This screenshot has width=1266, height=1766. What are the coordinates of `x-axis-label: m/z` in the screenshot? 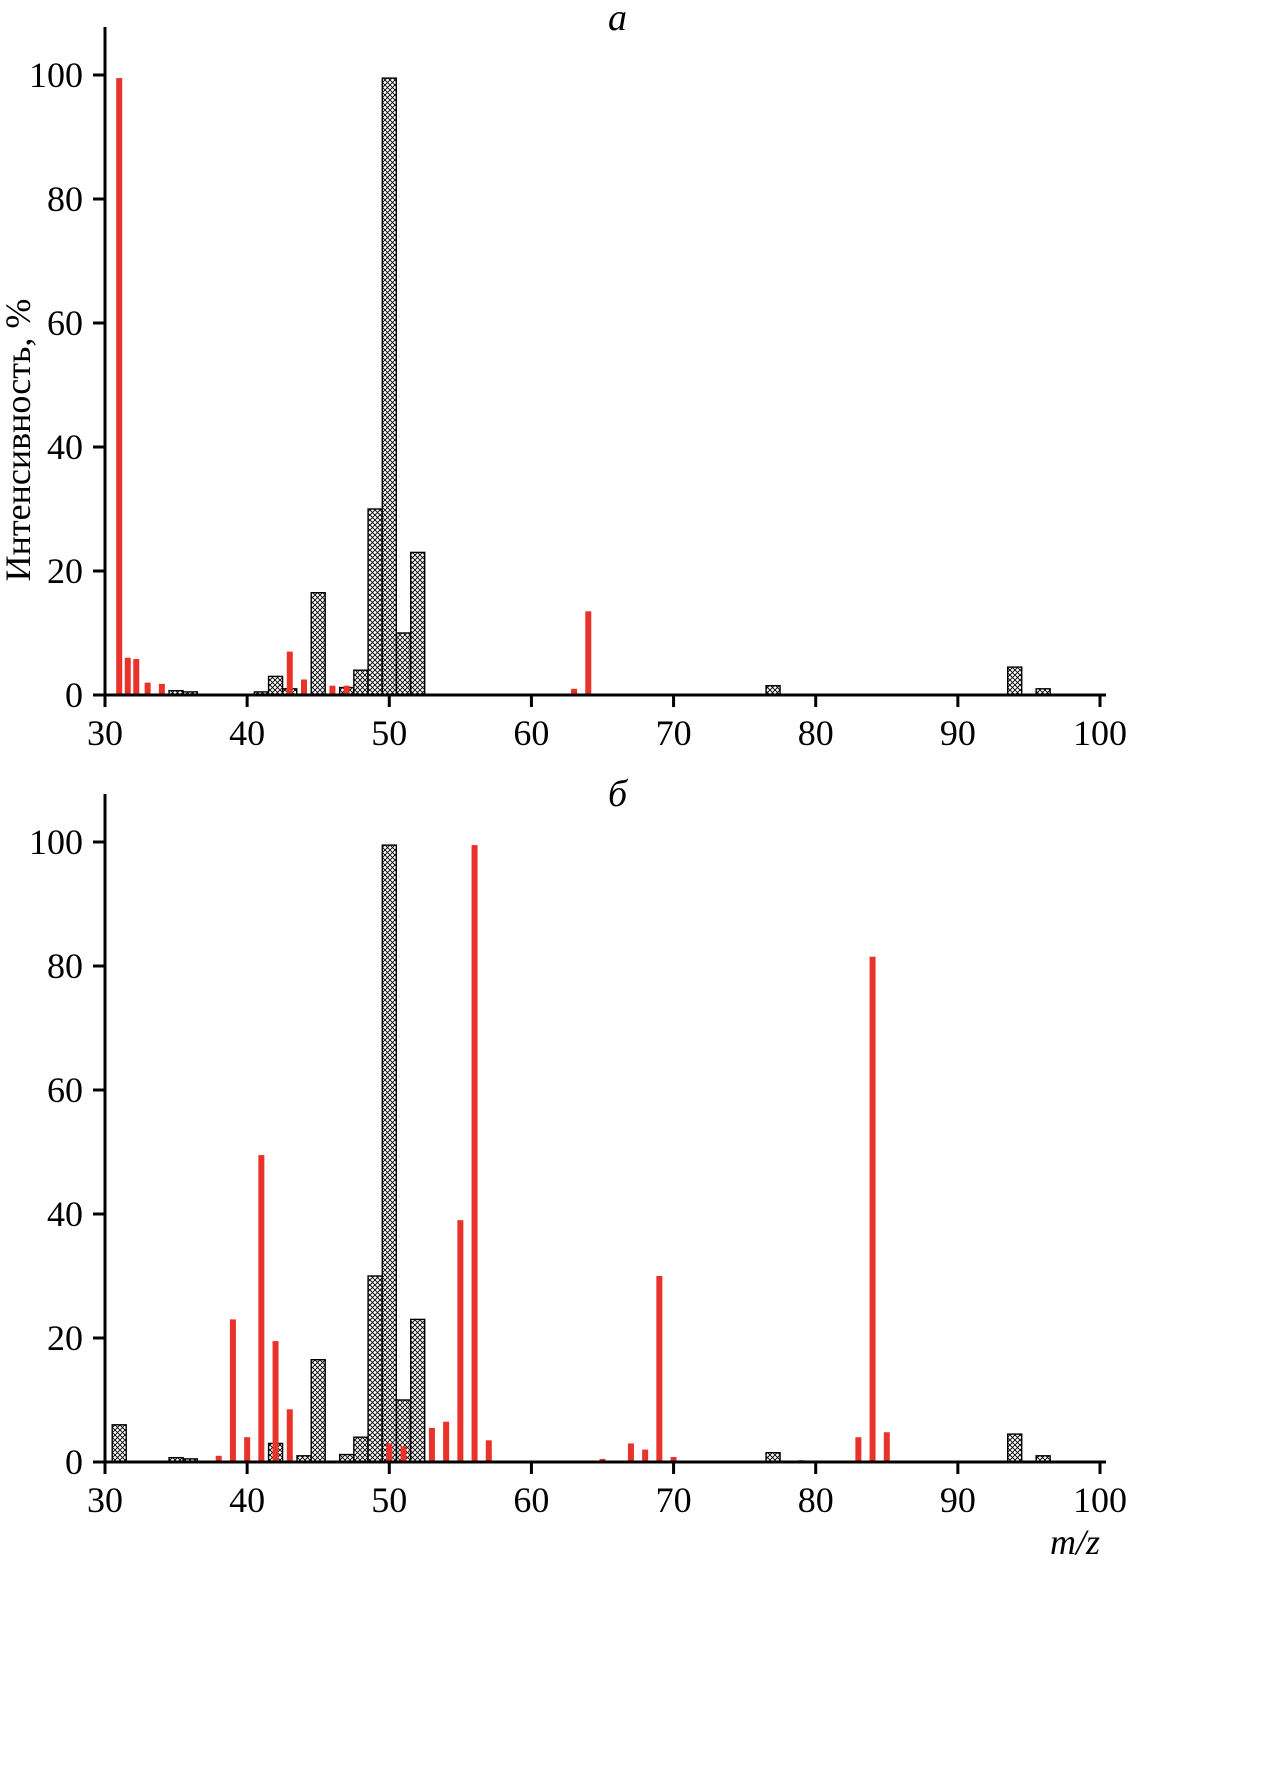 It's located at (1075, 1542).